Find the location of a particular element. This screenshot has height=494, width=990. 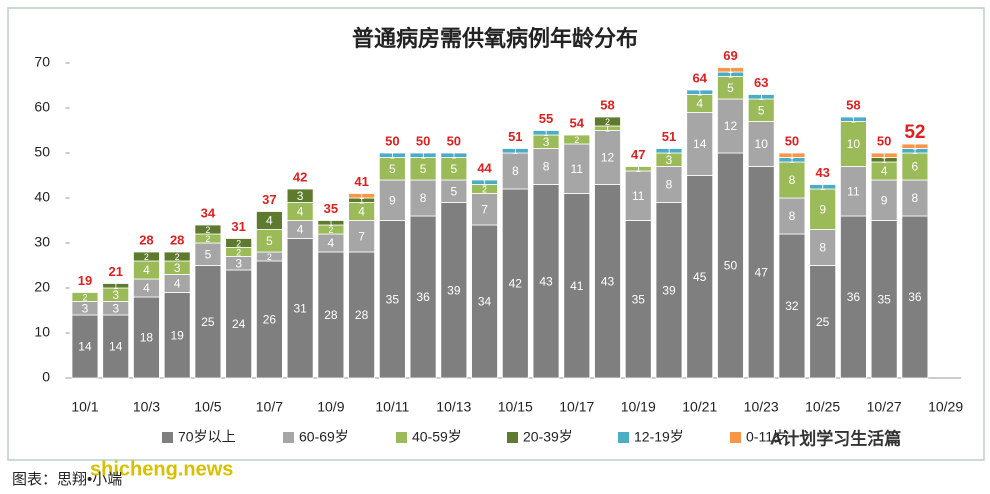

total-label: 69 is located at coordinates (730, 55).